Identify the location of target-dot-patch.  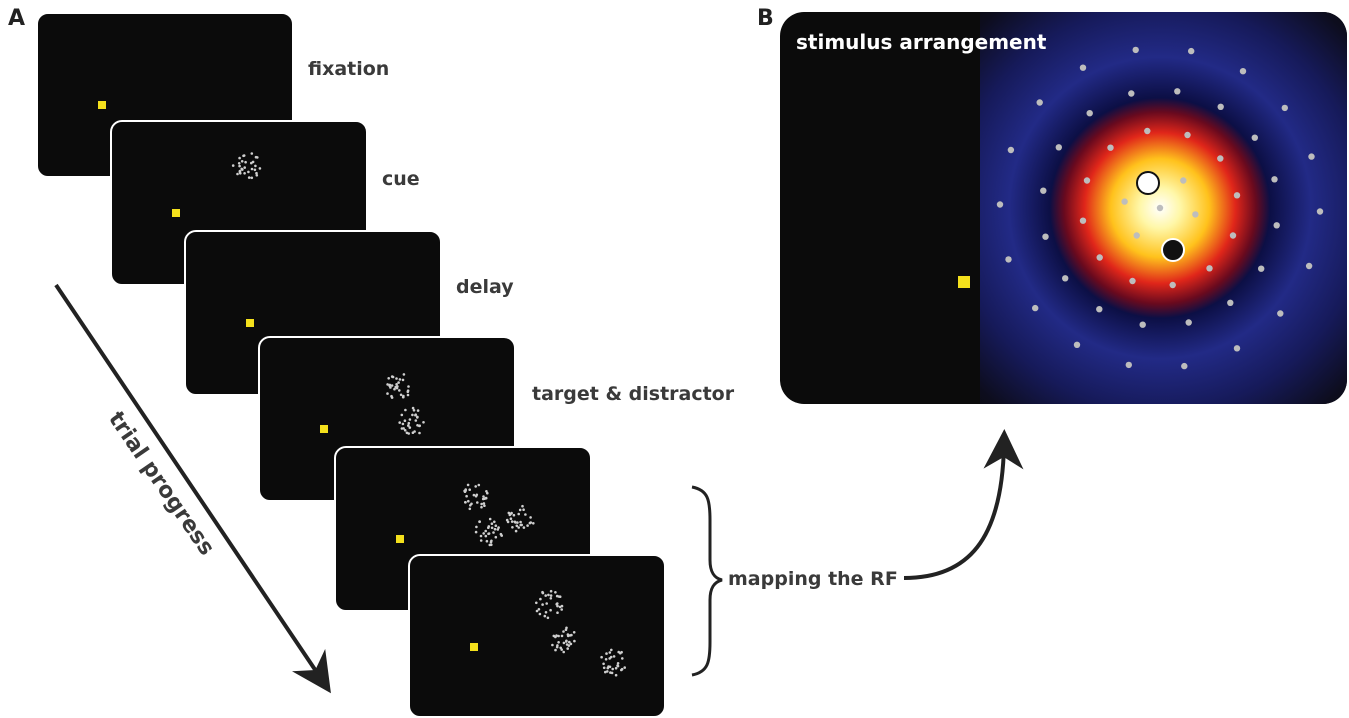
(476, 497).